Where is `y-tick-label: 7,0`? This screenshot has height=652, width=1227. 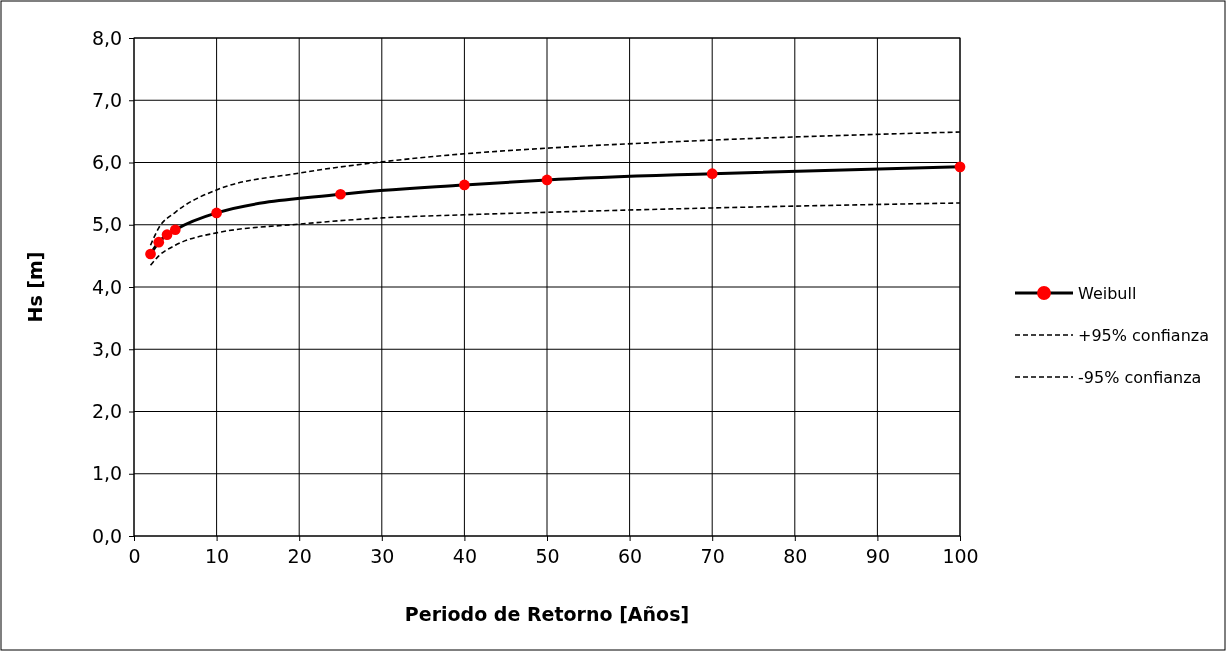
y-tick-label: 7,0 is located at coordinates (107, 99).